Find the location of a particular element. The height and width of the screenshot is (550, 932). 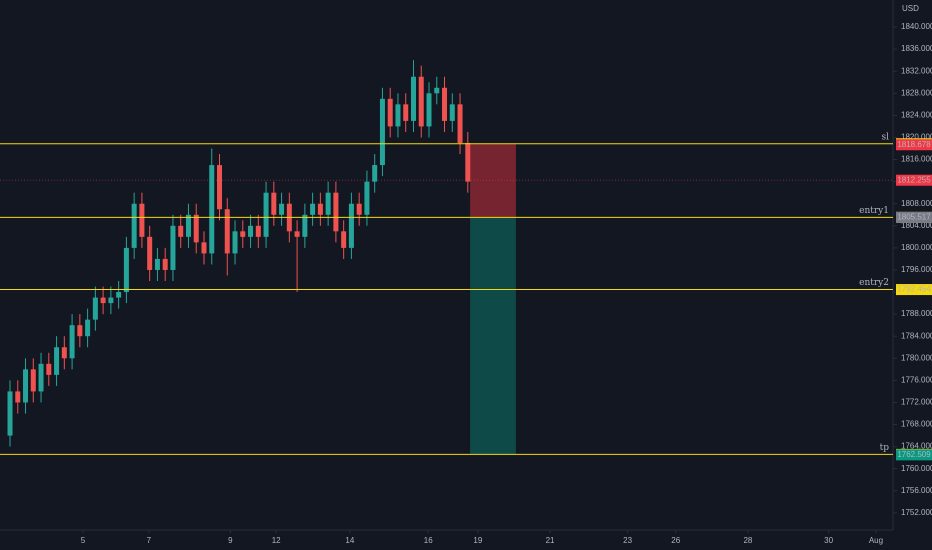

y-tick-label: 1816.000 is located at coordinates (916, 159).